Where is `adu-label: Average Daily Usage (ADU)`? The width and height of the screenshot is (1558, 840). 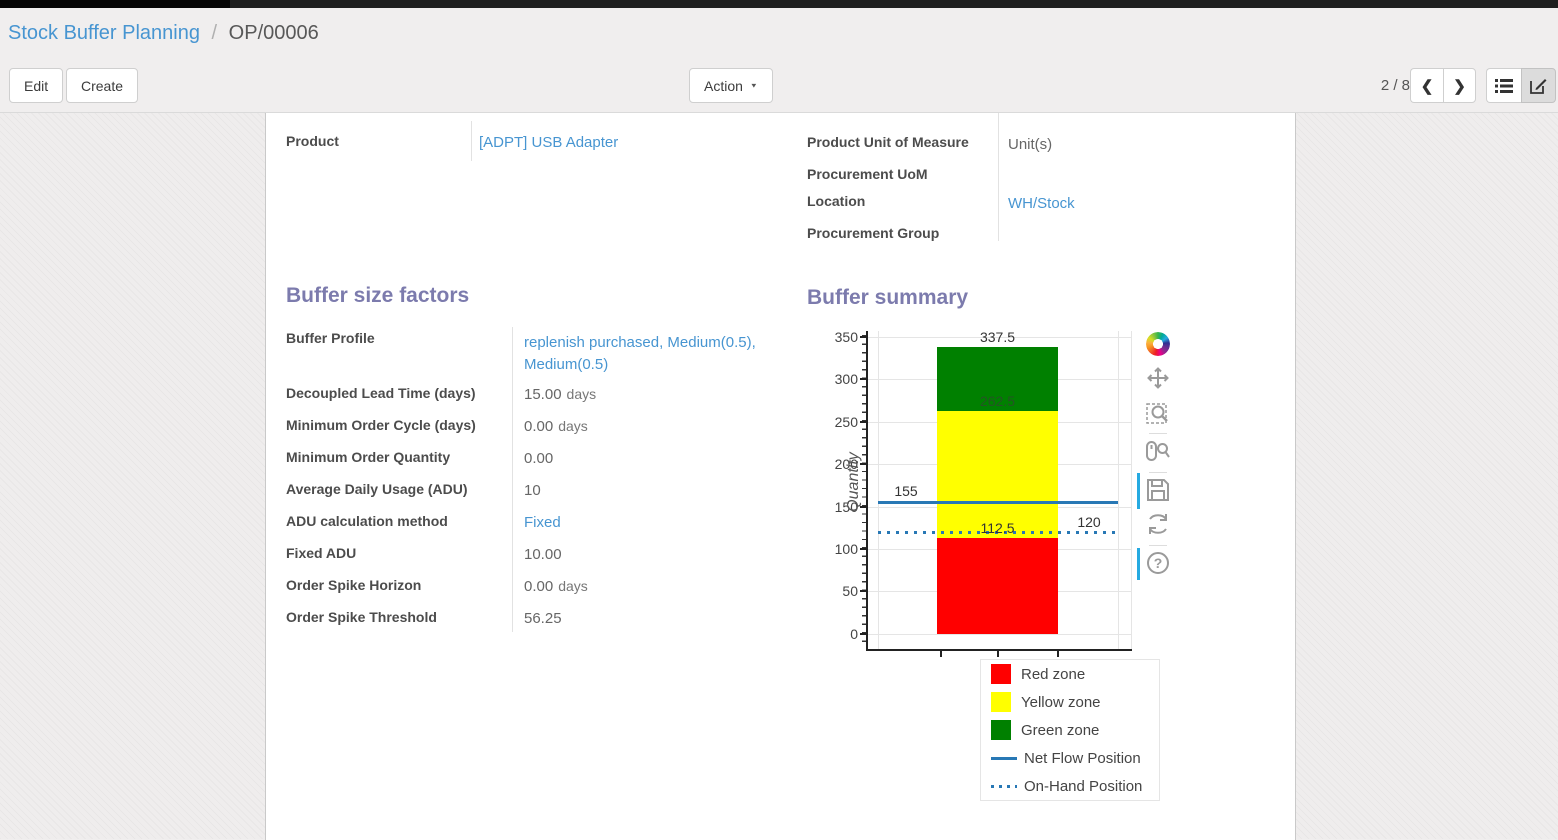
adu-label: Average Daily Usage (ADU) is located at coordinates (377, 489).